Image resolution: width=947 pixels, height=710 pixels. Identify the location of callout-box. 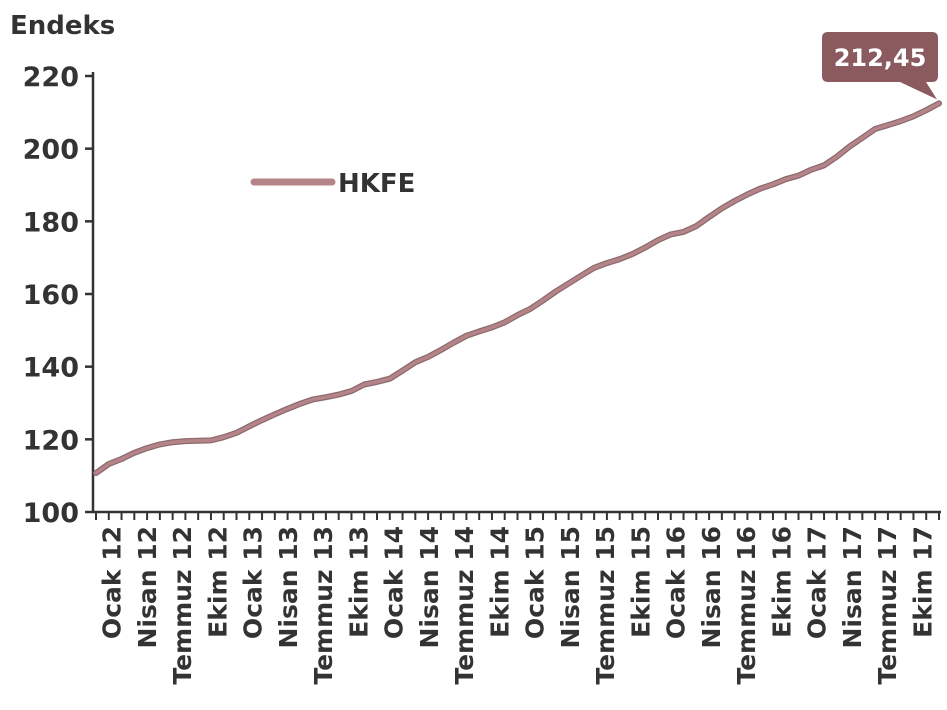
(880, 66).